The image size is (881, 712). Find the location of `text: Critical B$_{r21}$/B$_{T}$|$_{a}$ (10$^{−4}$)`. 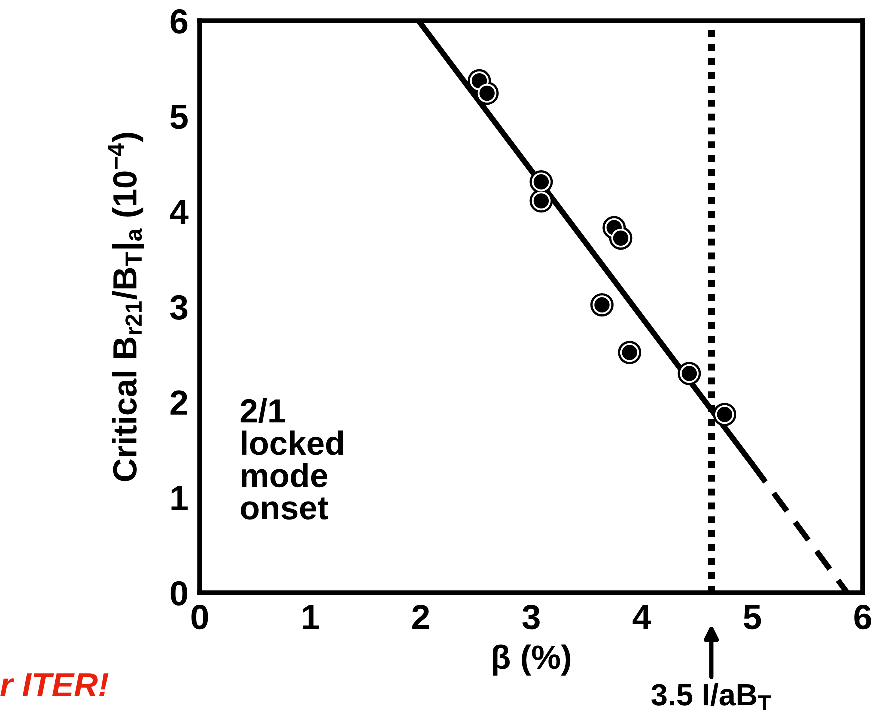

text: Critical B$_{r21}$/B$_{T}$|$_{a}$ (10$^{−4}$) is located at coordinates (126, 307).